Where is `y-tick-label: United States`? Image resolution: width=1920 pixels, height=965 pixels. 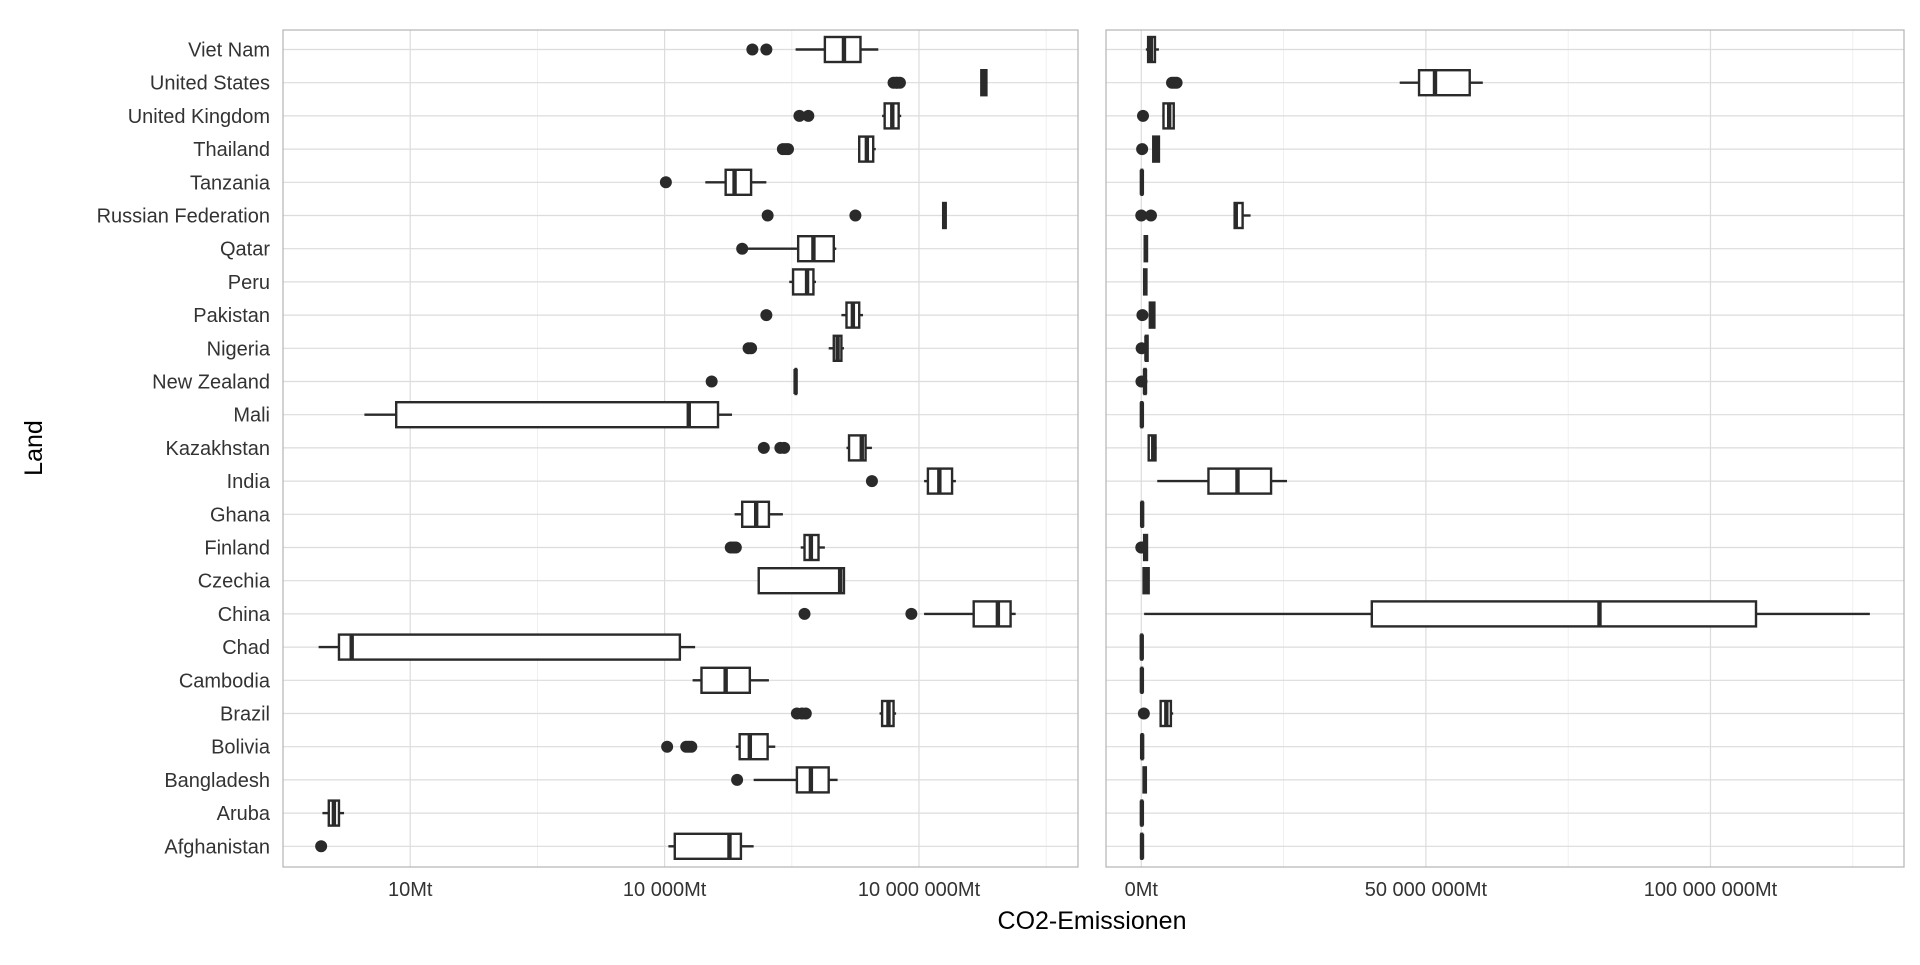
y-tick-label: United States is located at coordinates (210, 84).